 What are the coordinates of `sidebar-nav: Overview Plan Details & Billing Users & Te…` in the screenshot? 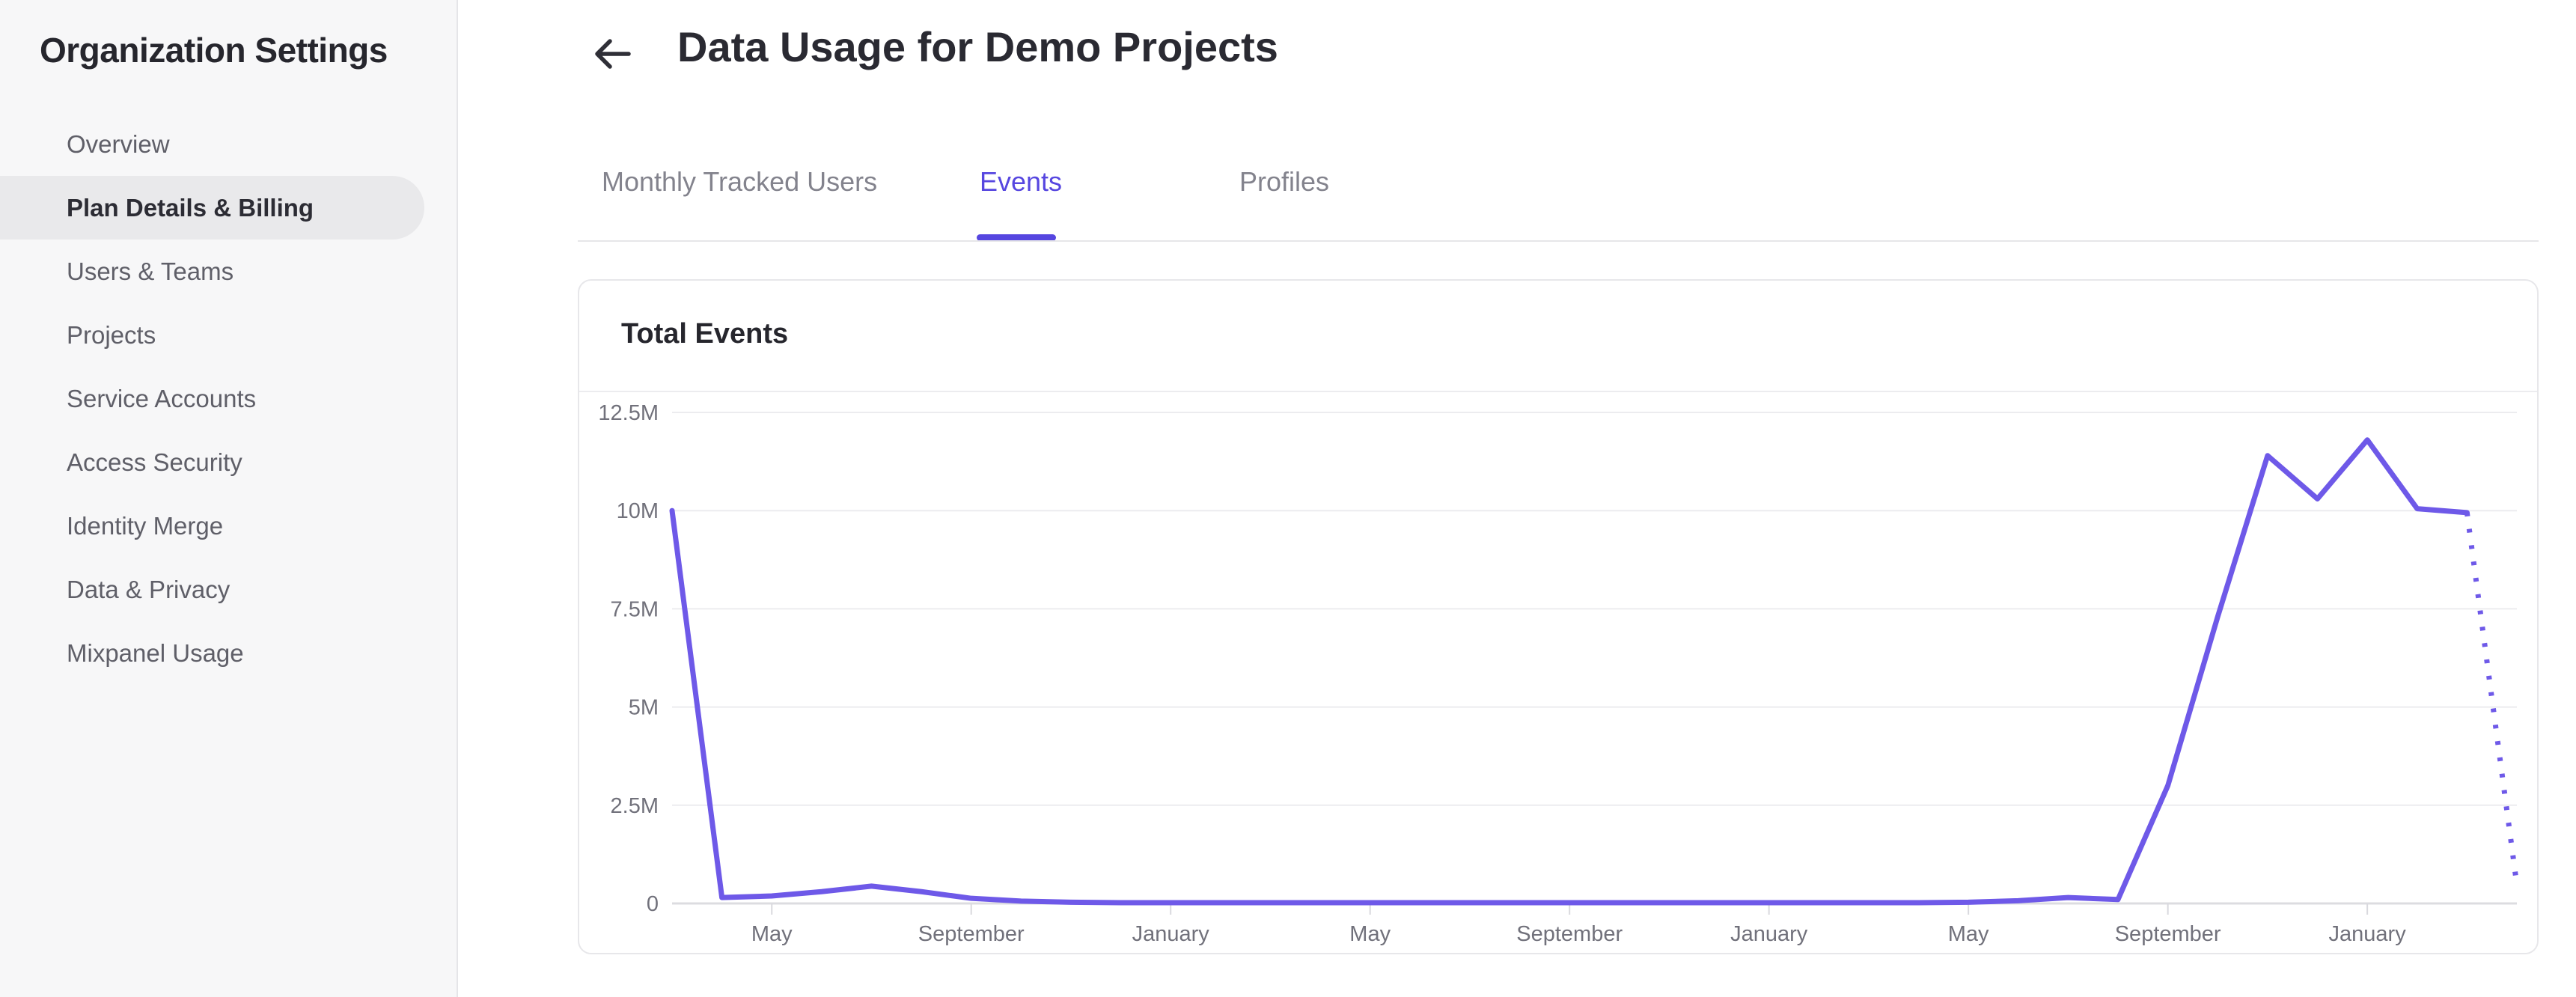 It's located at (228, 398).